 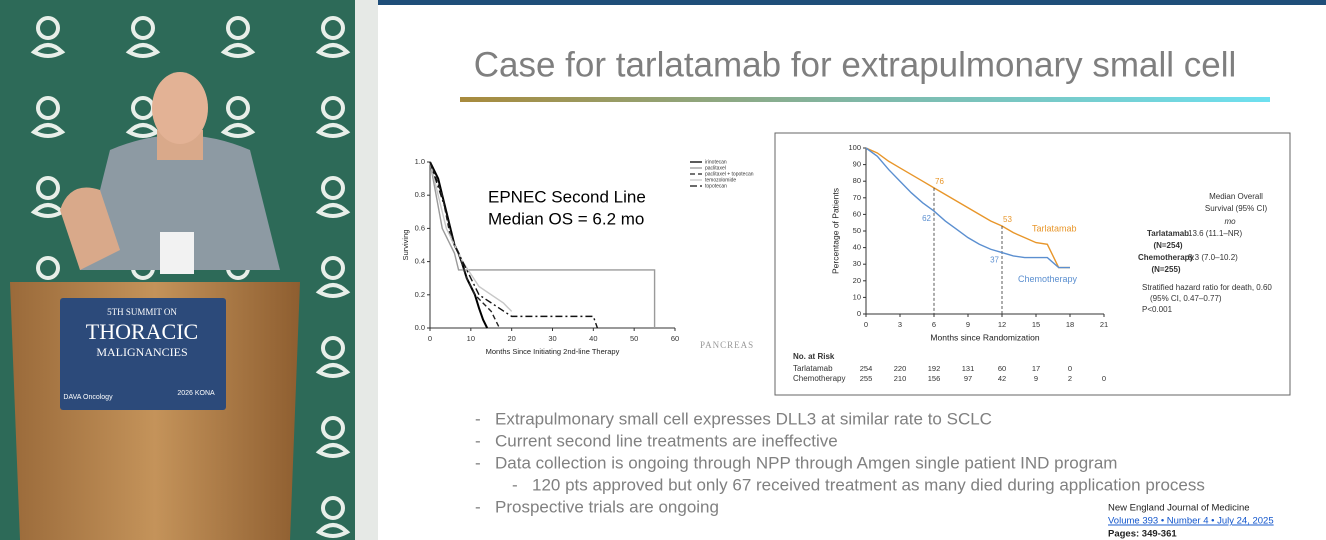 I want to click on slide-top-bar, so click(x=852, y=2).